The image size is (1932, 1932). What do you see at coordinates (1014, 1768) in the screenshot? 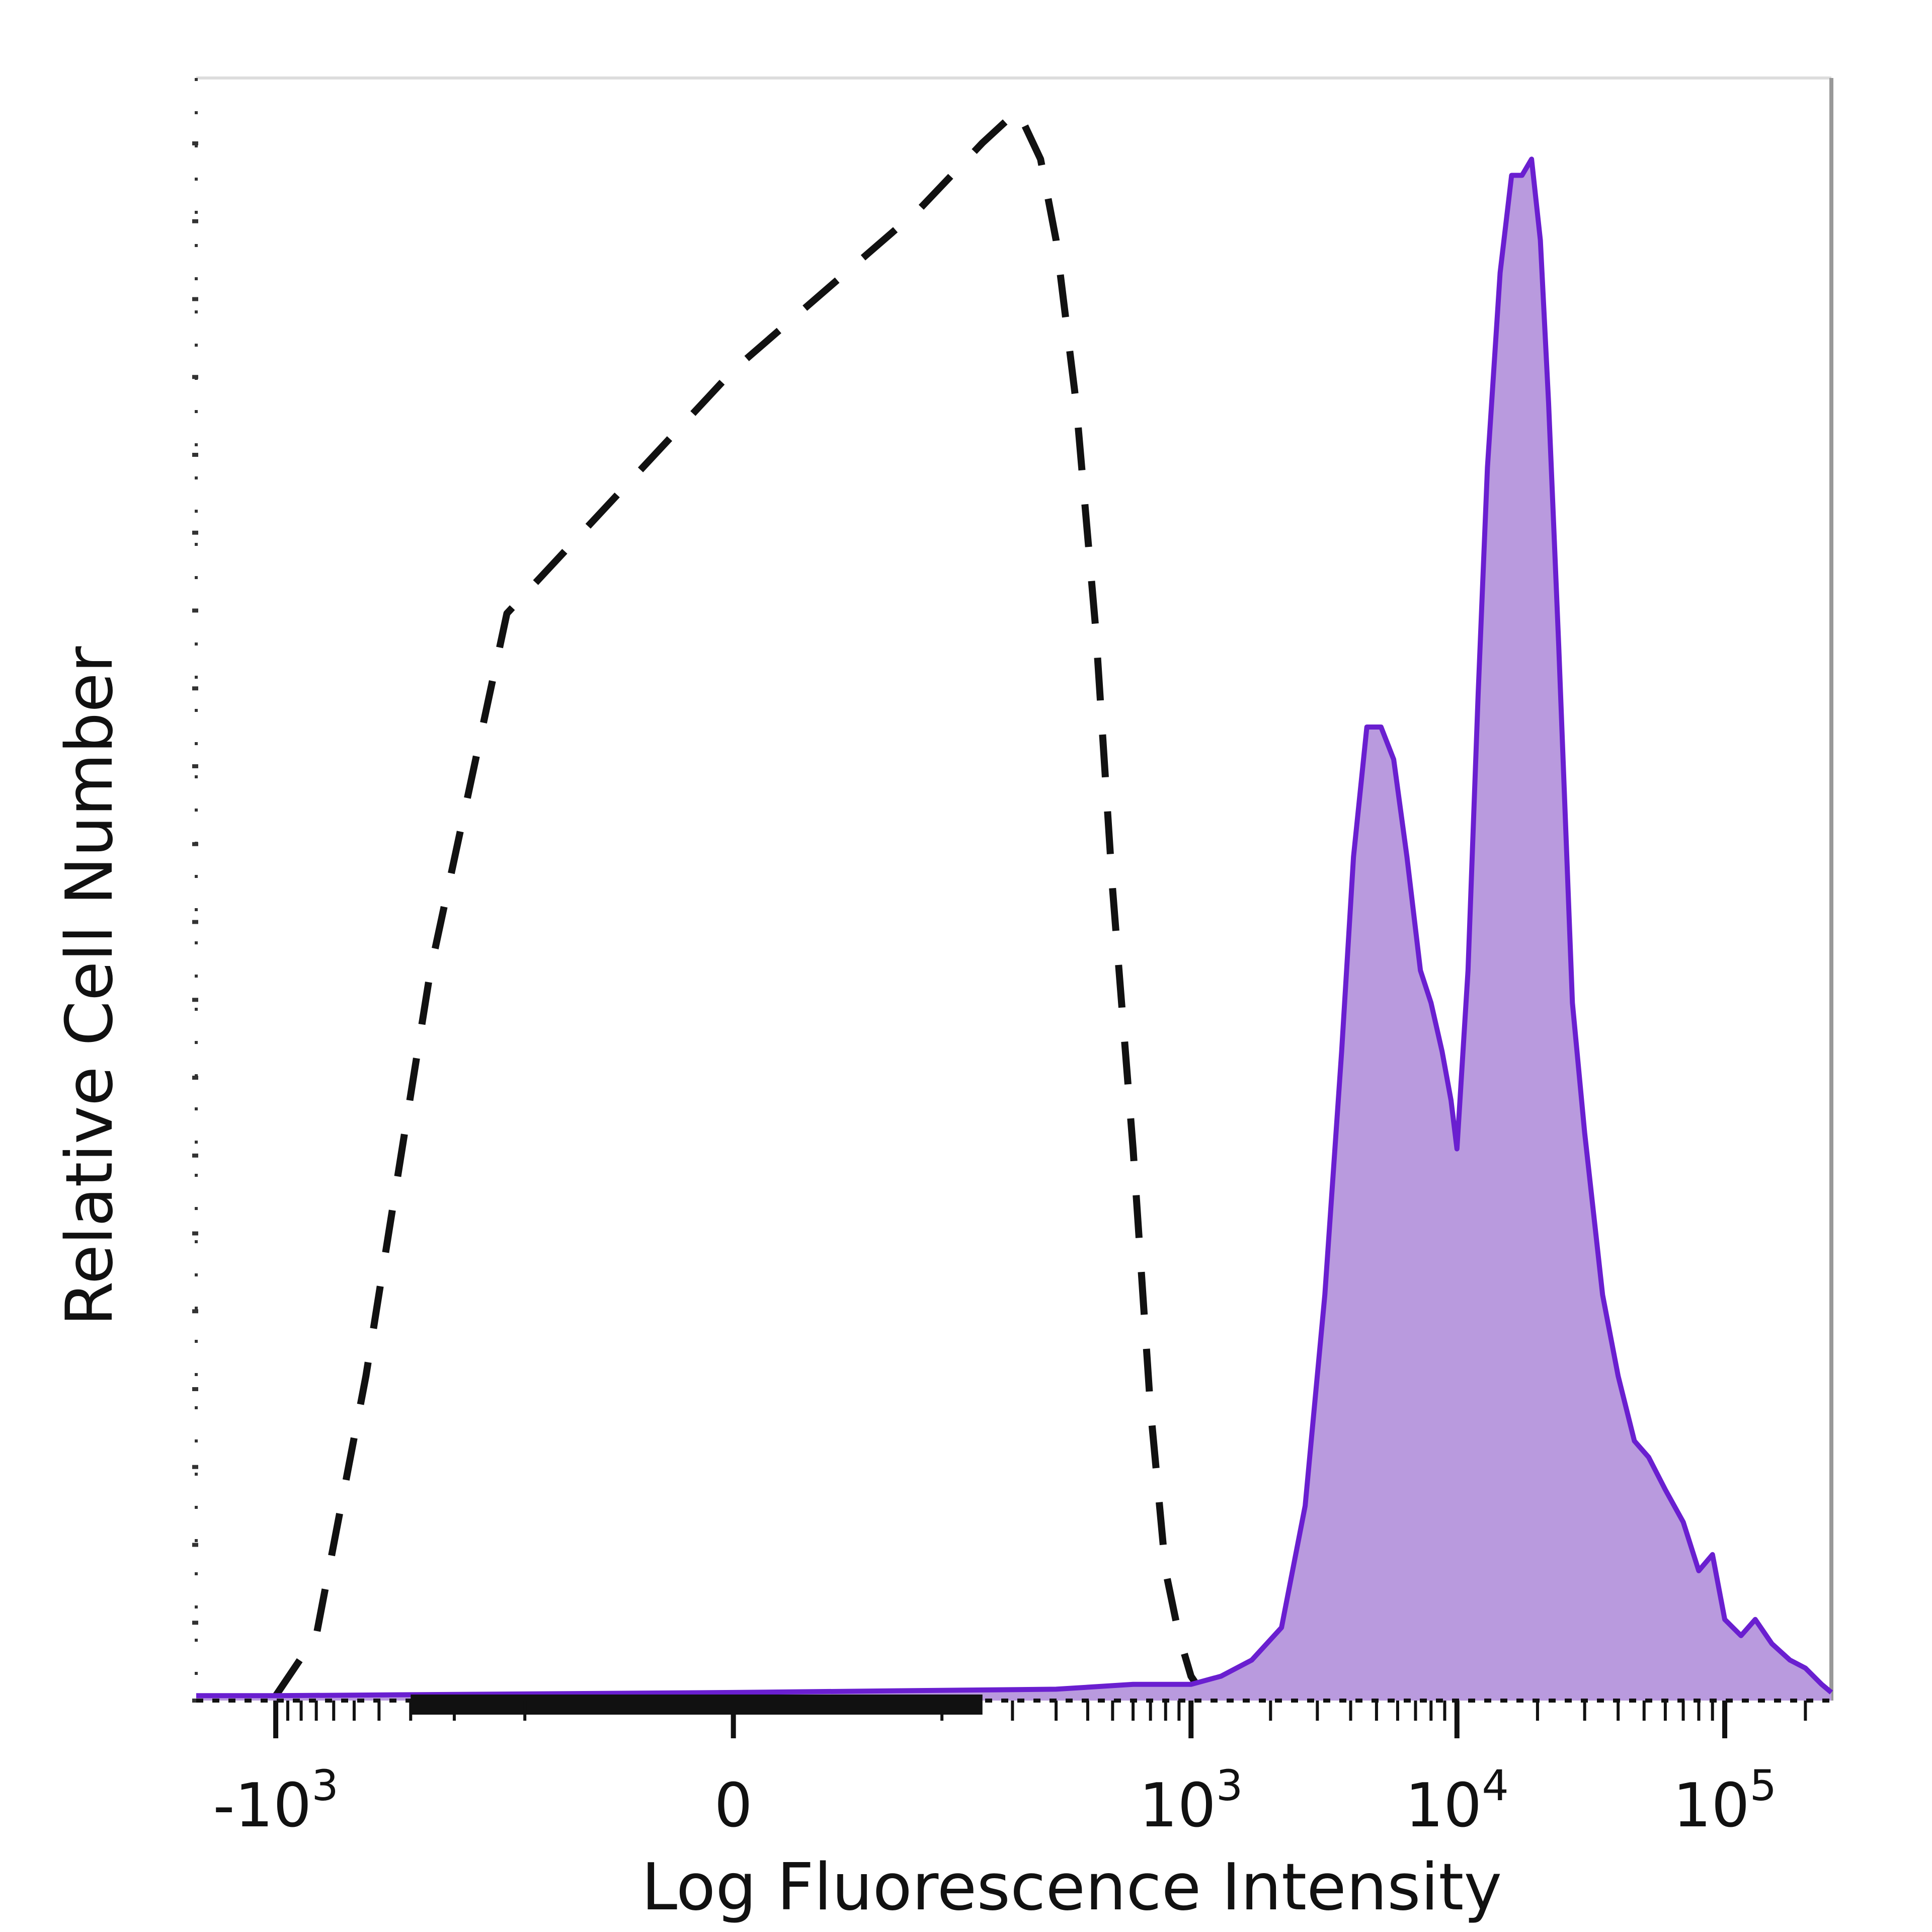
I see `x-axis: -103 0 10³ 10⁴ 10⁵` at bounding box center [1014, 1768].